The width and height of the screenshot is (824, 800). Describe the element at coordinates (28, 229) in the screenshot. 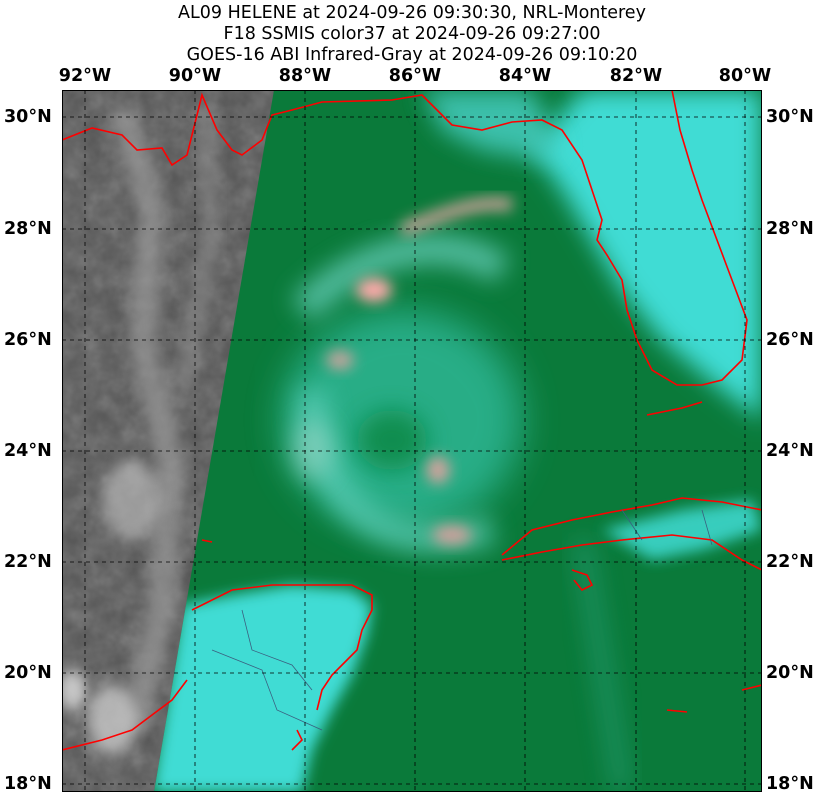

I see `lat-label-28n-left: 28°N` at that location.